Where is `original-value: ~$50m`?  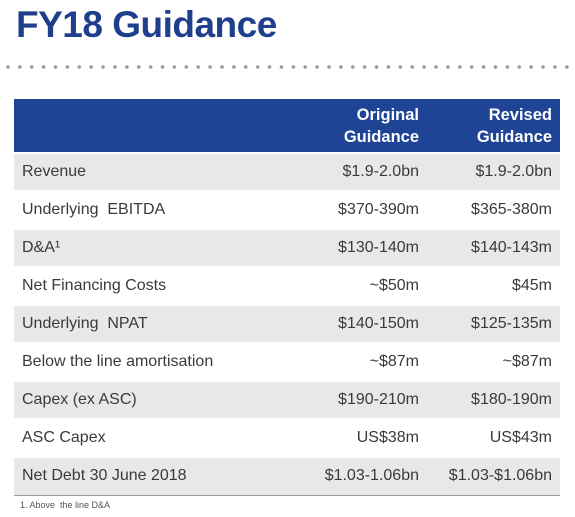 original-value: ~$50m is located at coordinates (357, 286).